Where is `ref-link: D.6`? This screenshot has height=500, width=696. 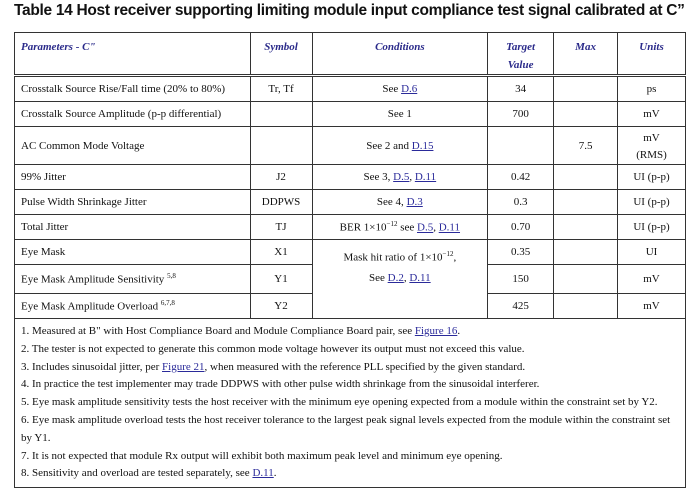 ref-link: D.6 is located at coordinates (409, 89).